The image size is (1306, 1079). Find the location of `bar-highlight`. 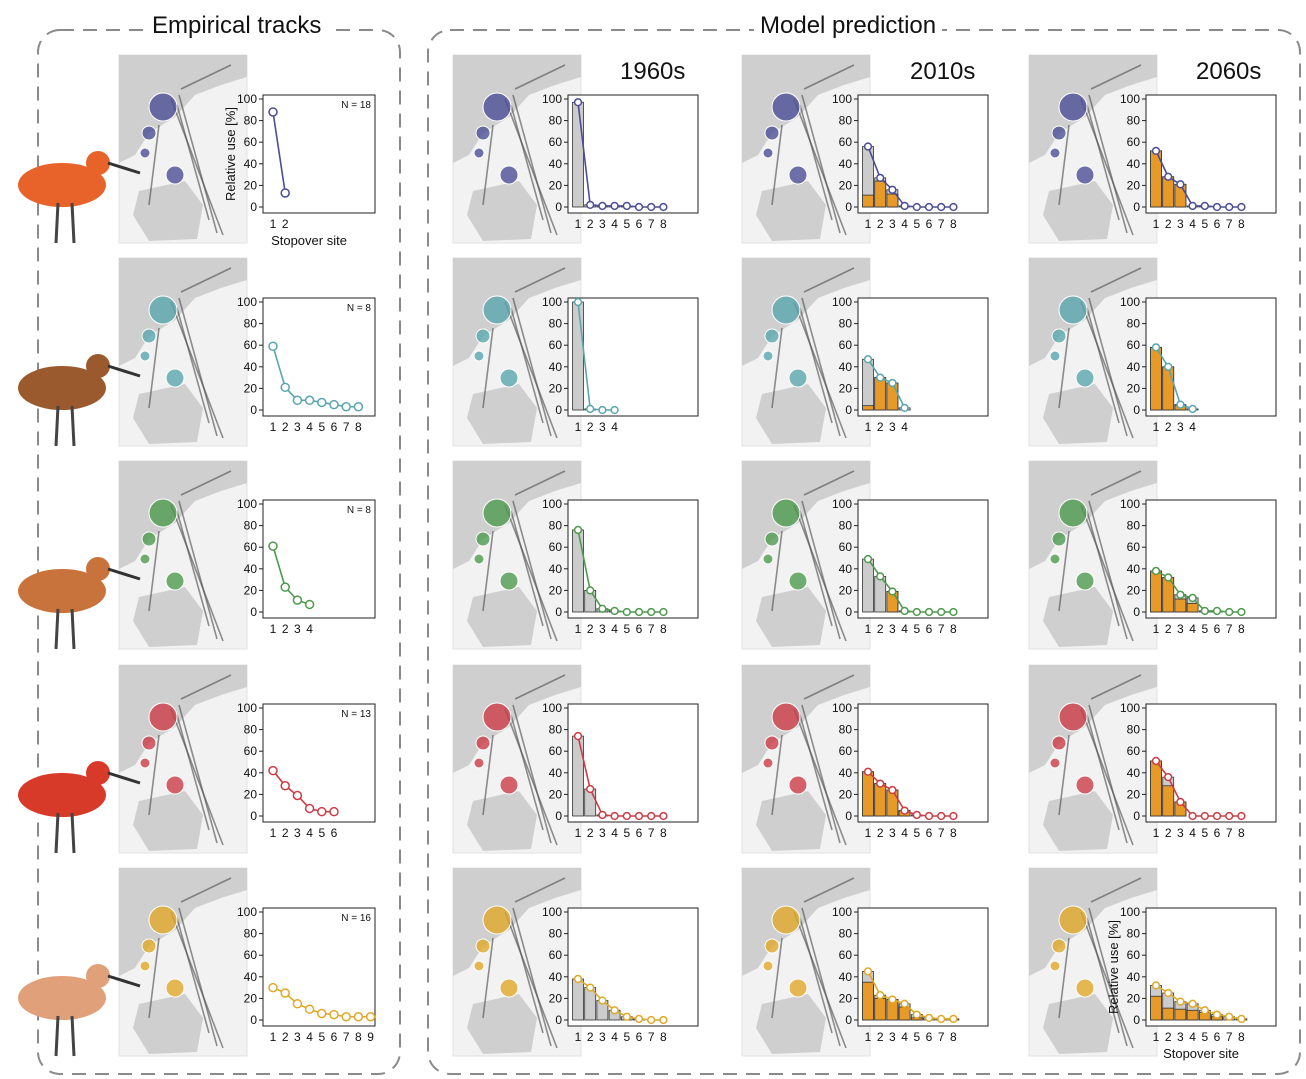

bar-highlight is located at coordinates (1156, 378).